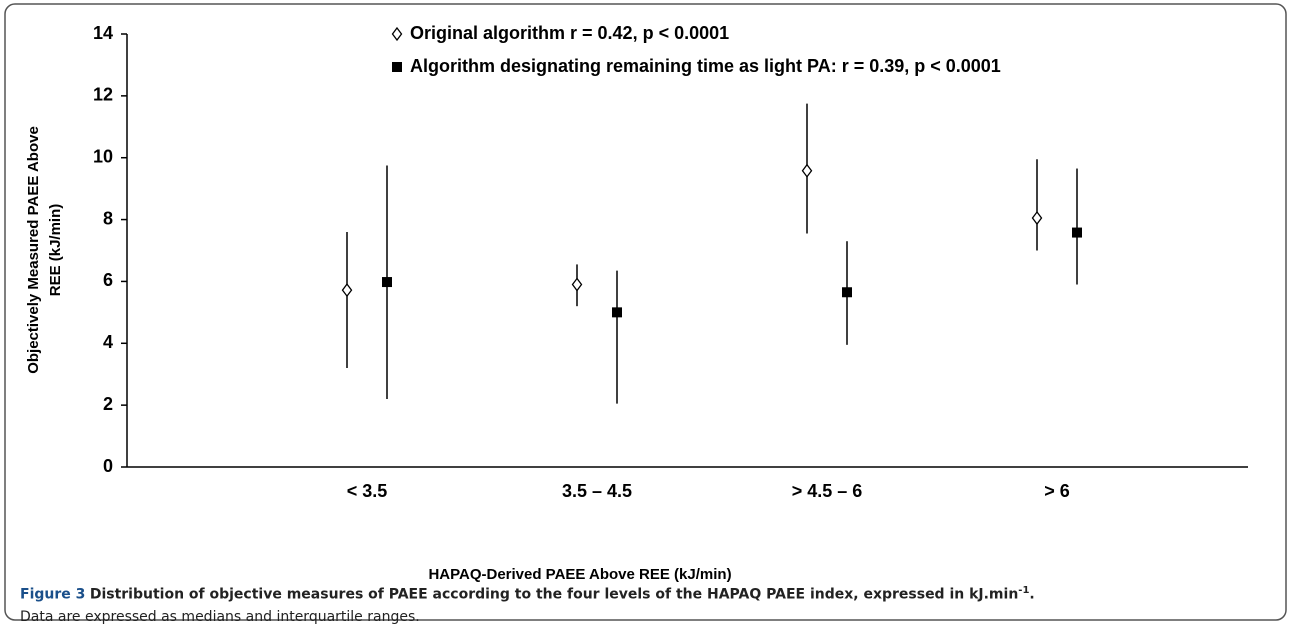  I want to click on x-axis-title: HAPAQ-Derived PAEE Above REE (kJ/min), so click(579, 574).